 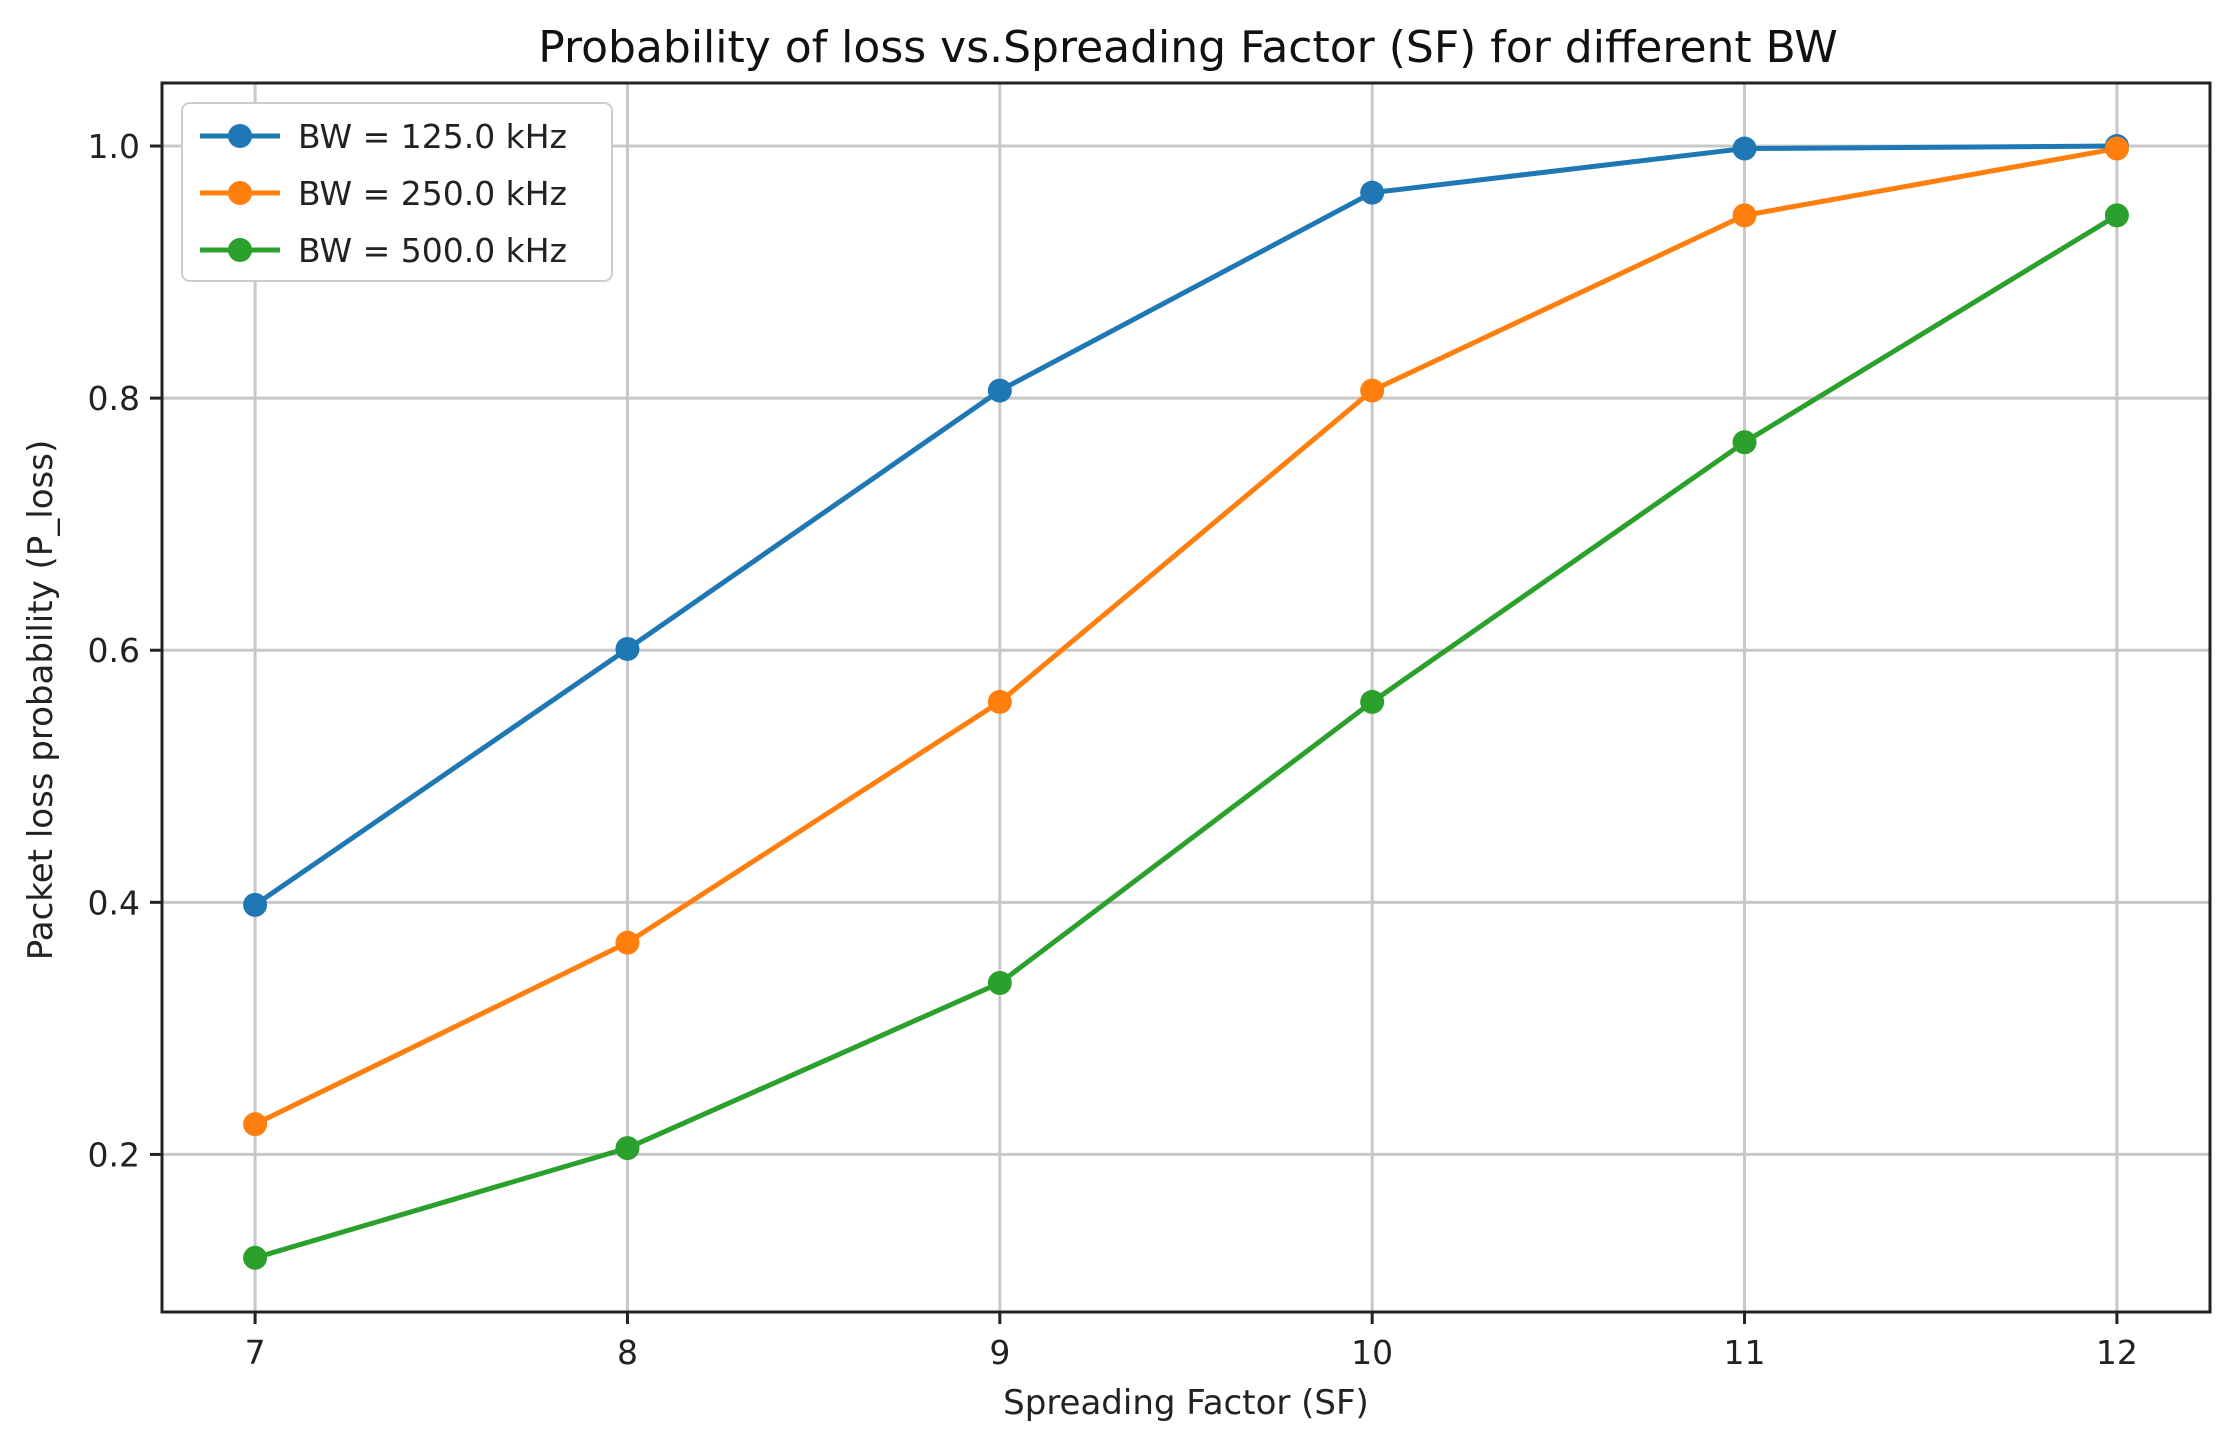 What do you see at coordinates (432, 193) in the screenshot?
I see `legend-label-2: BW = 250.0 kHz` at bounding box center [432, 193].